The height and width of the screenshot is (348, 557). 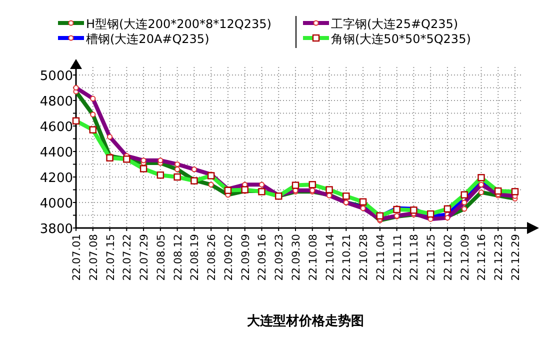 What do you see at coordinates (56, 178) in the screenshot?
I see `y-tick-label: 4200` at bounding box center [56, 178].